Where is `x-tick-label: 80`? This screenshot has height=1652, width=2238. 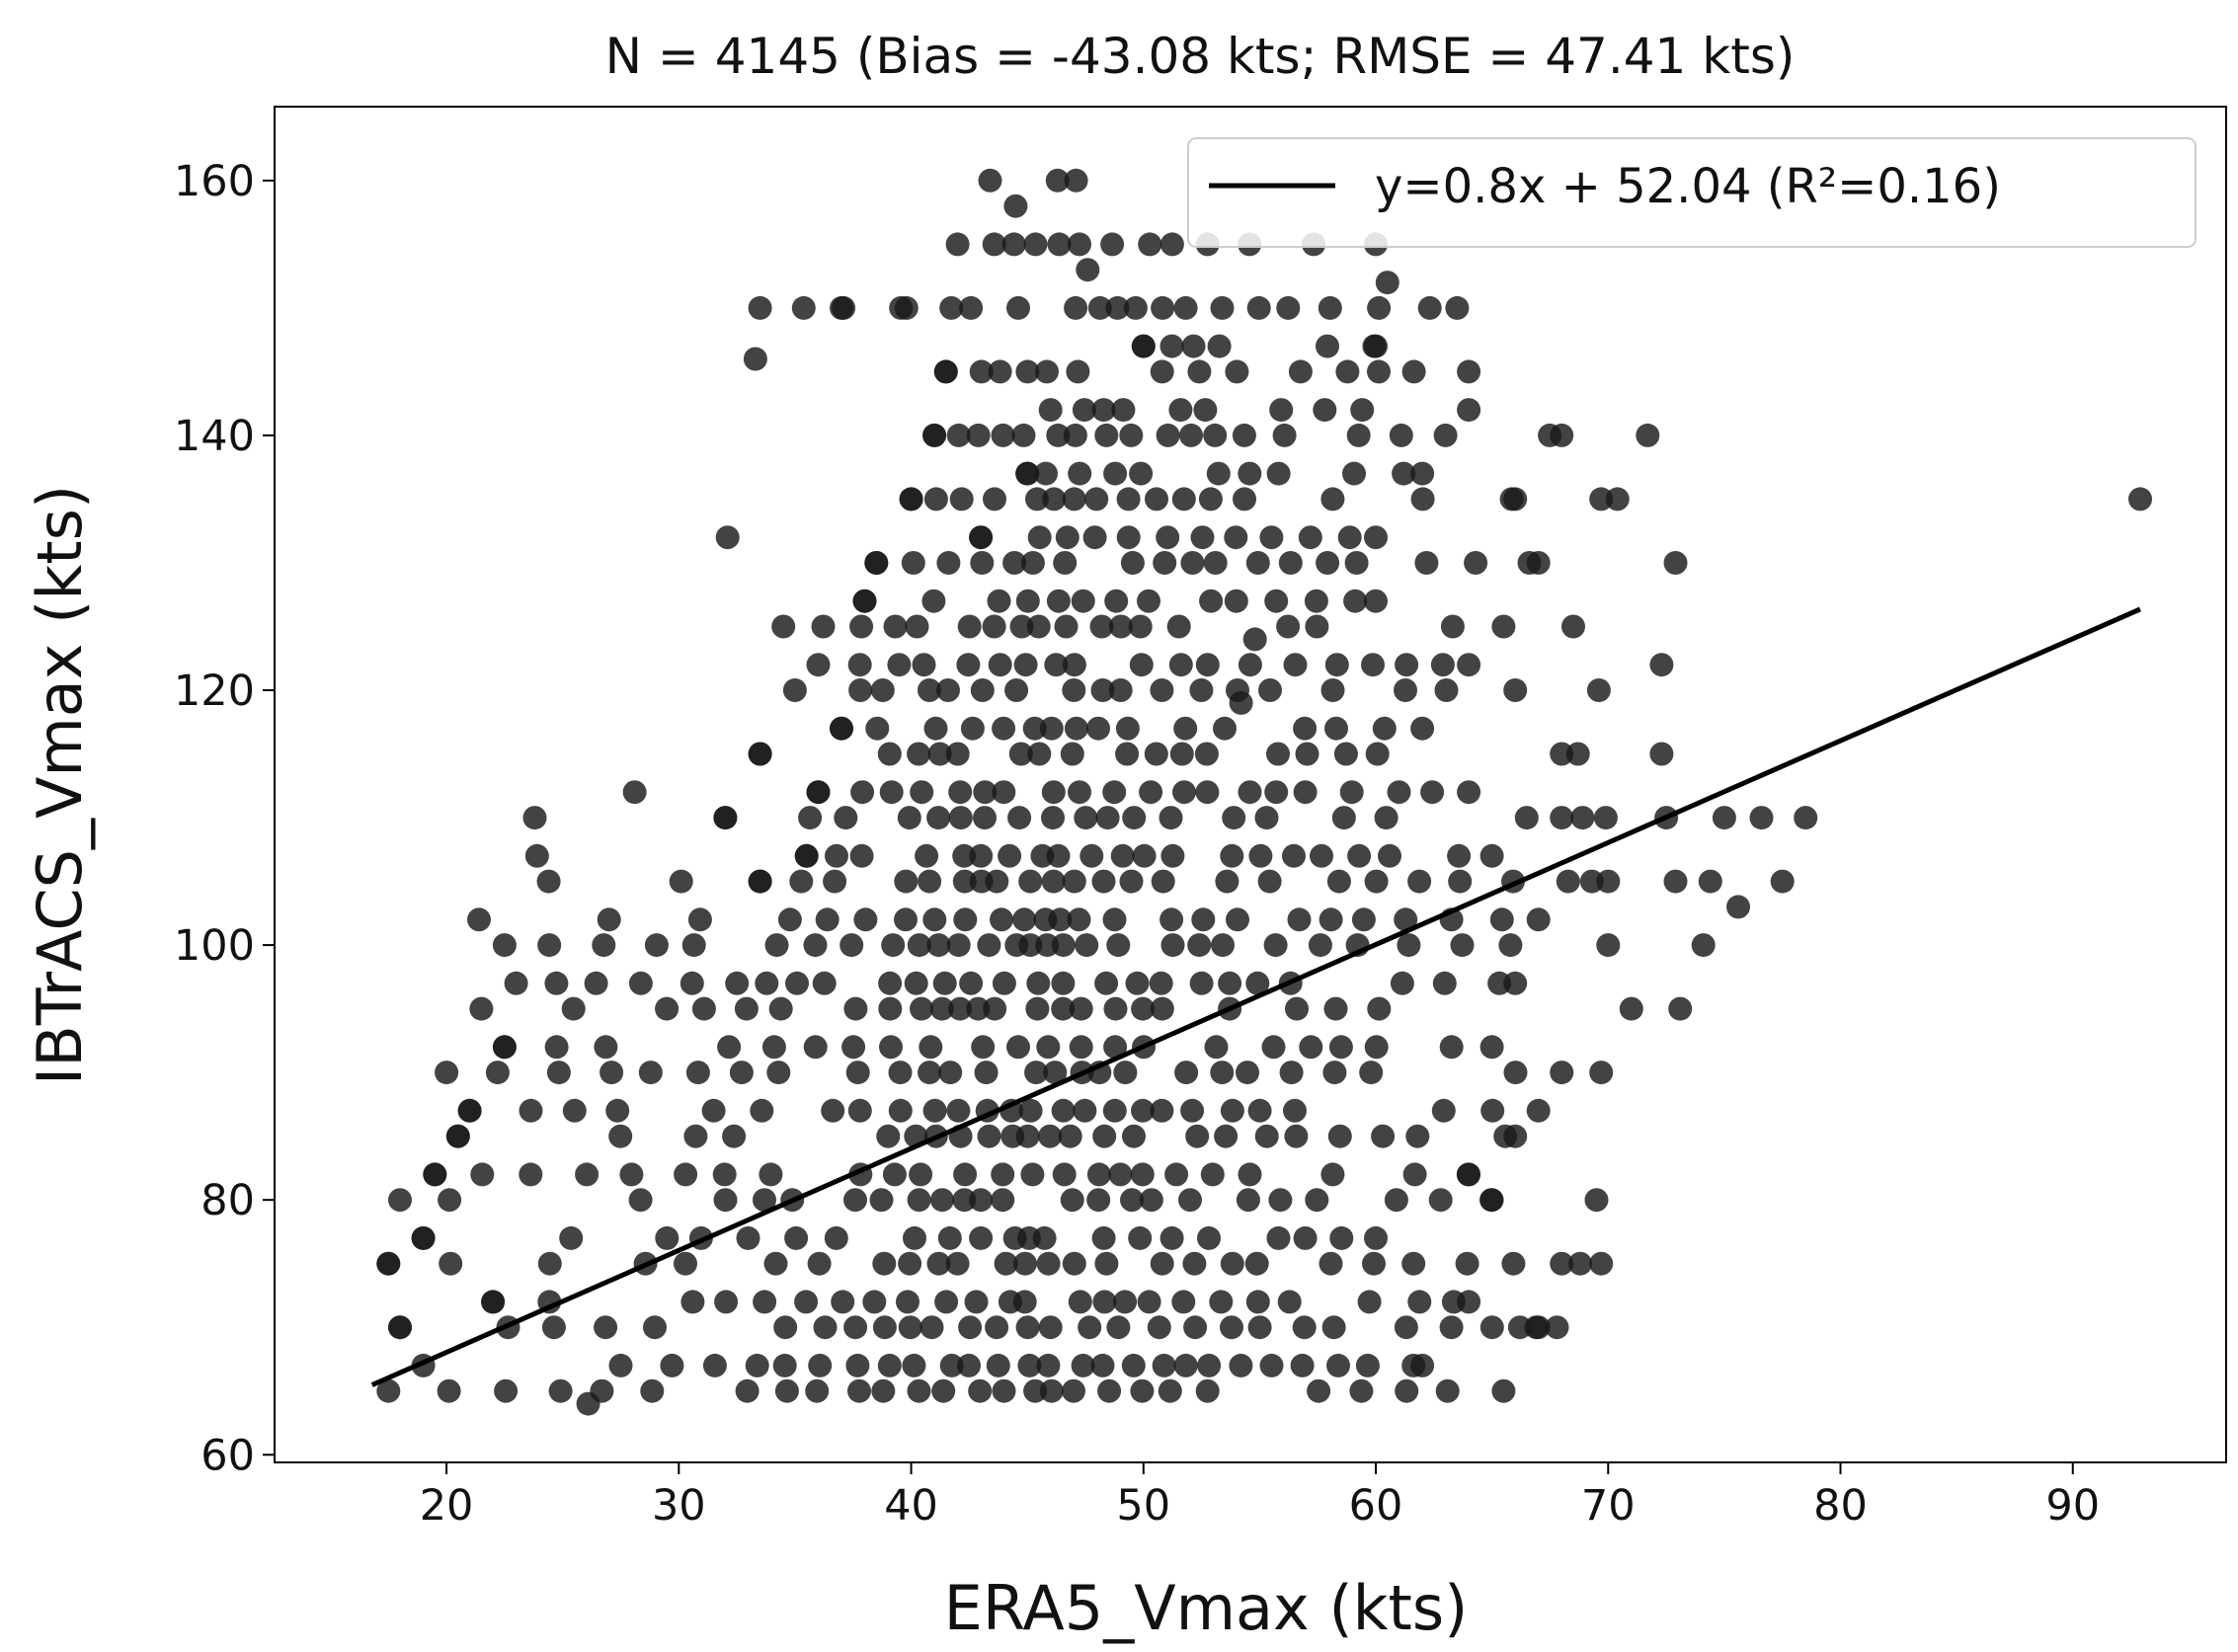 x-tick-label: 80 is located at coordinates (1841, 1506).